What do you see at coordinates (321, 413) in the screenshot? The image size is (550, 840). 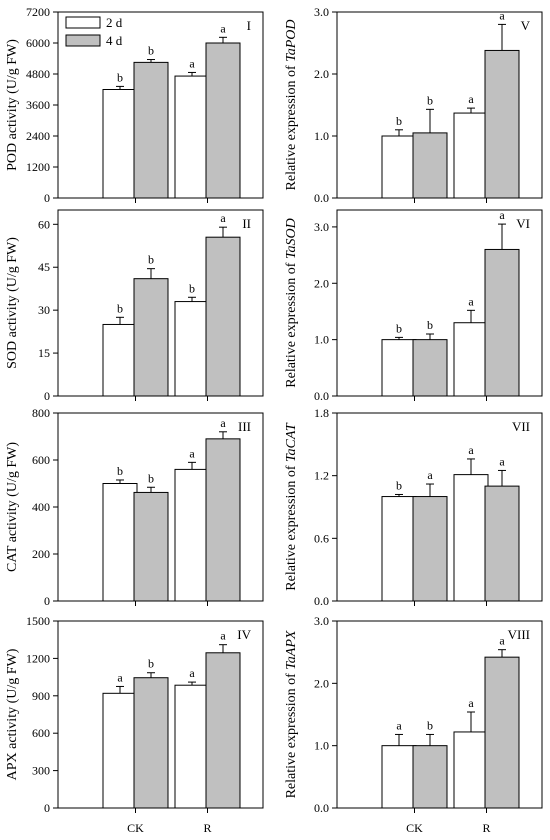 I see `y-tick-label: 1.8` at bounding box center [321, 413].